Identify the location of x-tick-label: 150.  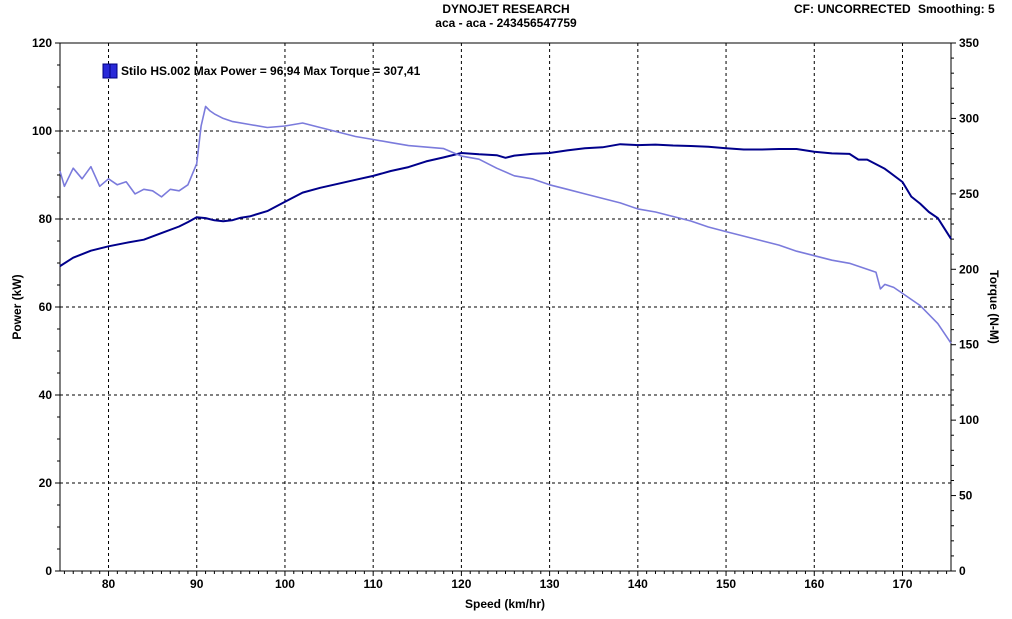
(726, 584).